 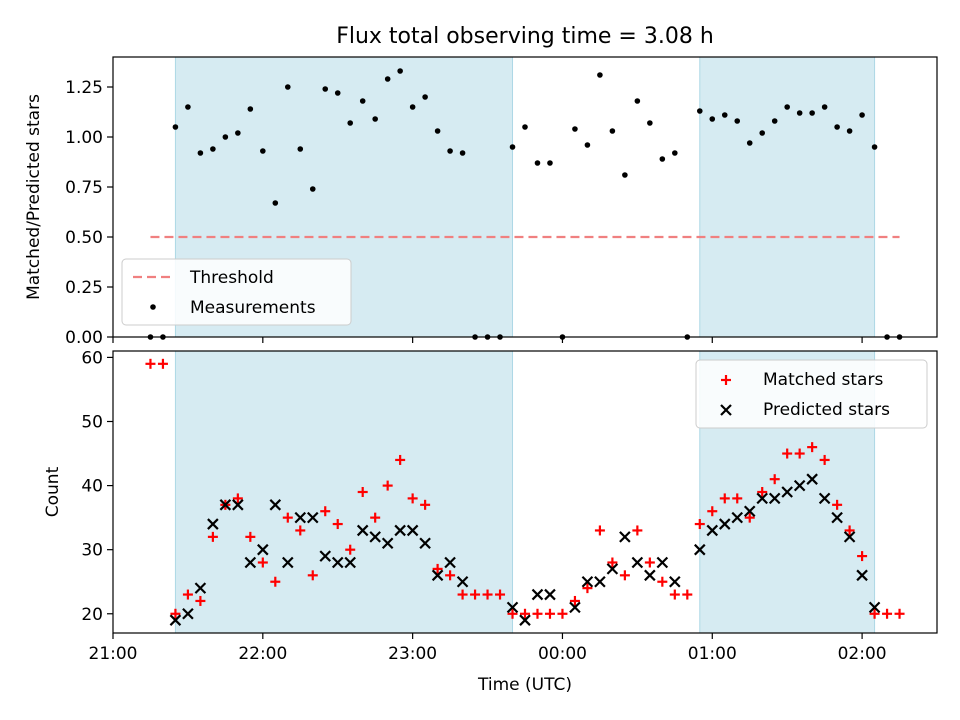 What do you see at coordinates (84, 188) in the screenshot?
I see `y-tick-label: 0.75` at bounding box center [84, 188].